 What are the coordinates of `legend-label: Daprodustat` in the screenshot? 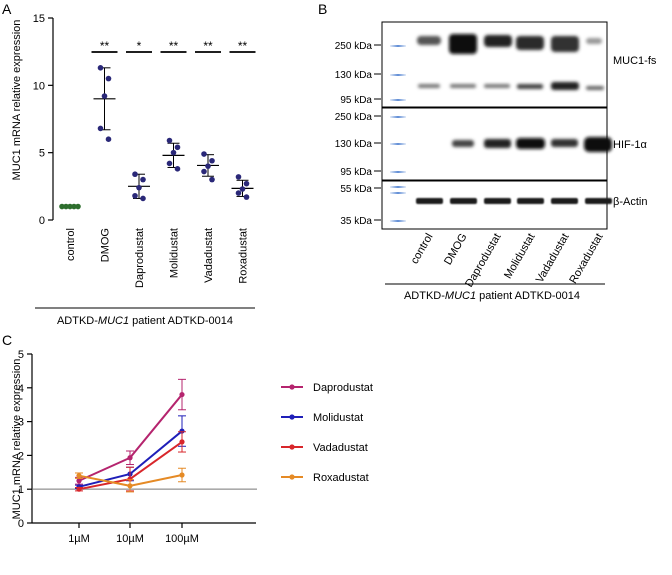 It's located at (343, 388).